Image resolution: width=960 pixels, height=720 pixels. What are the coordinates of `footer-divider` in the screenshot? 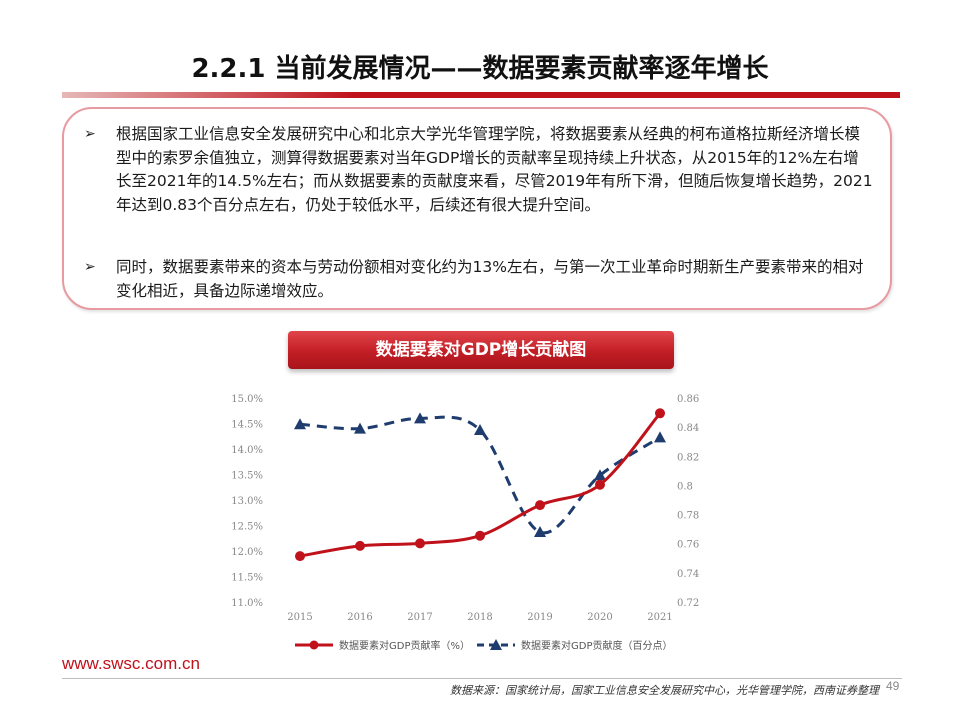 It's located at (482, 678).